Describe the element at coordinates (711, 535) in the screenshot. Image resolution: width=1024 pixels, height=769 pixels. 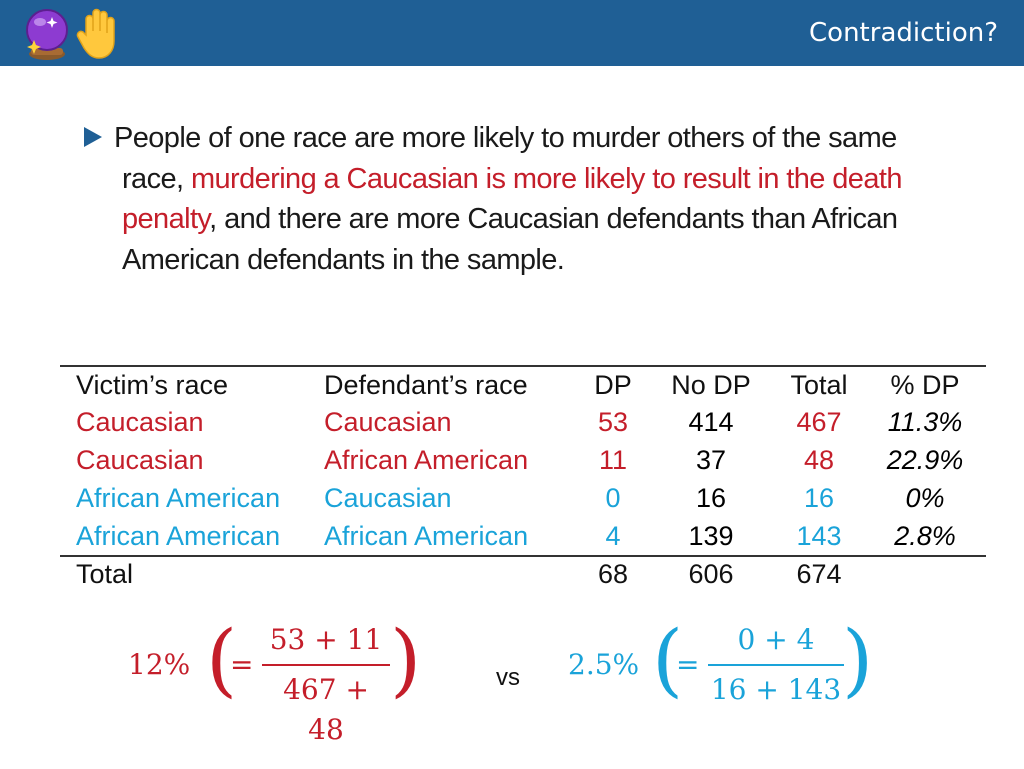
I see `no-dp-cell: 139` at that location.